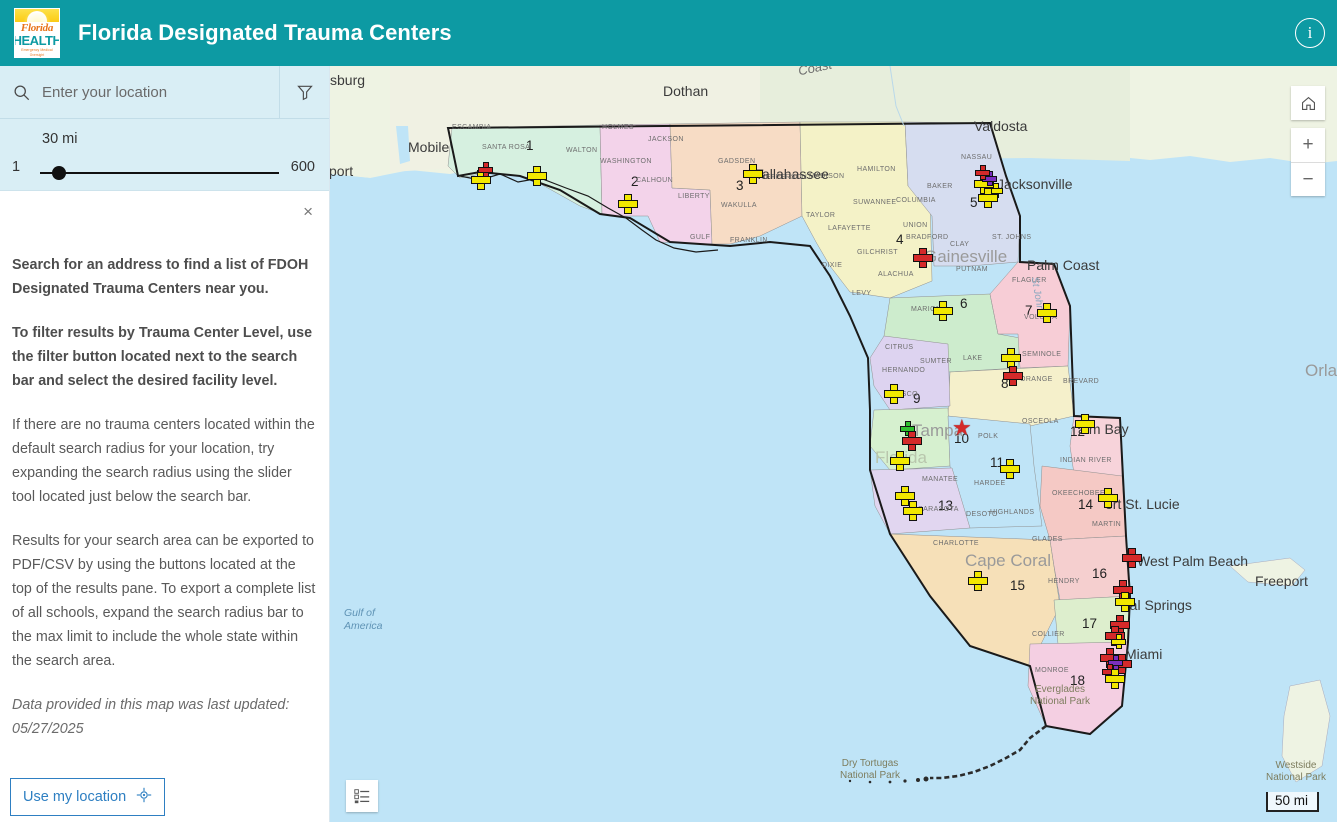 This screenshot has width=1337, height=822. I want to click on search-bar, so click(164, 92).